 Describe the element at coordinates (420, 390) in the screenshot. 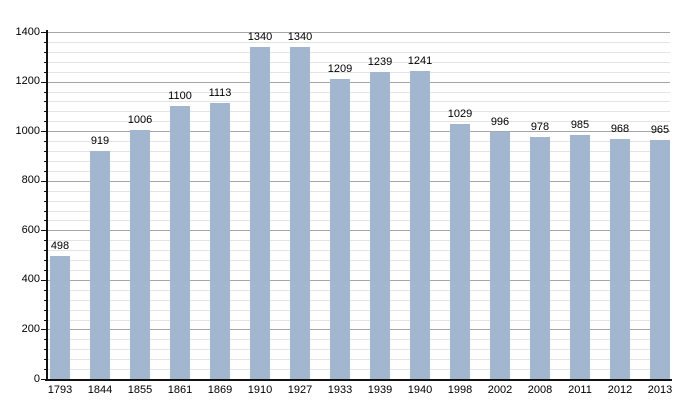

I see `x-axis-tick-label: 1940` at that location.